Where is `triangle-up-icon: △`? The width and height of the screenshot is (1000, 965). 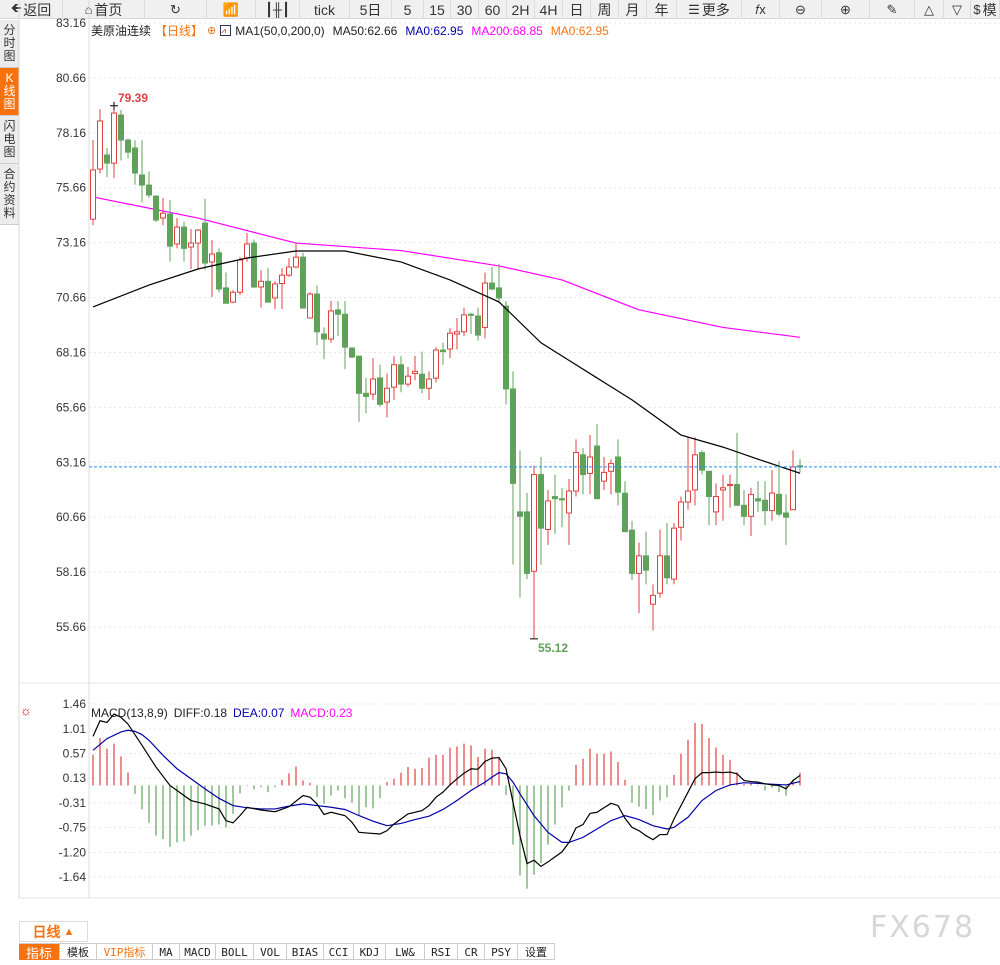 triangle-up-icon: △ is located at coordinates (929, 9).